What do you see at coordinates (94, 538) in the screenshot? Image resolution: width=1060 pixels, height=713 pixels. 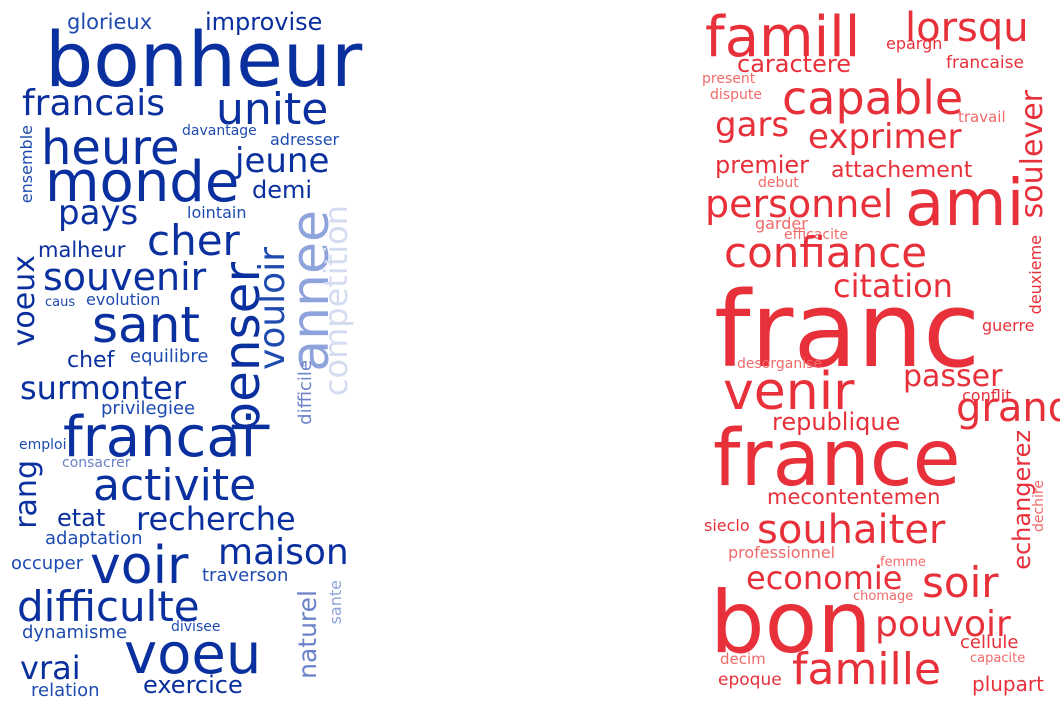 I see `word: adaptation` at bounding box center [94, 538].